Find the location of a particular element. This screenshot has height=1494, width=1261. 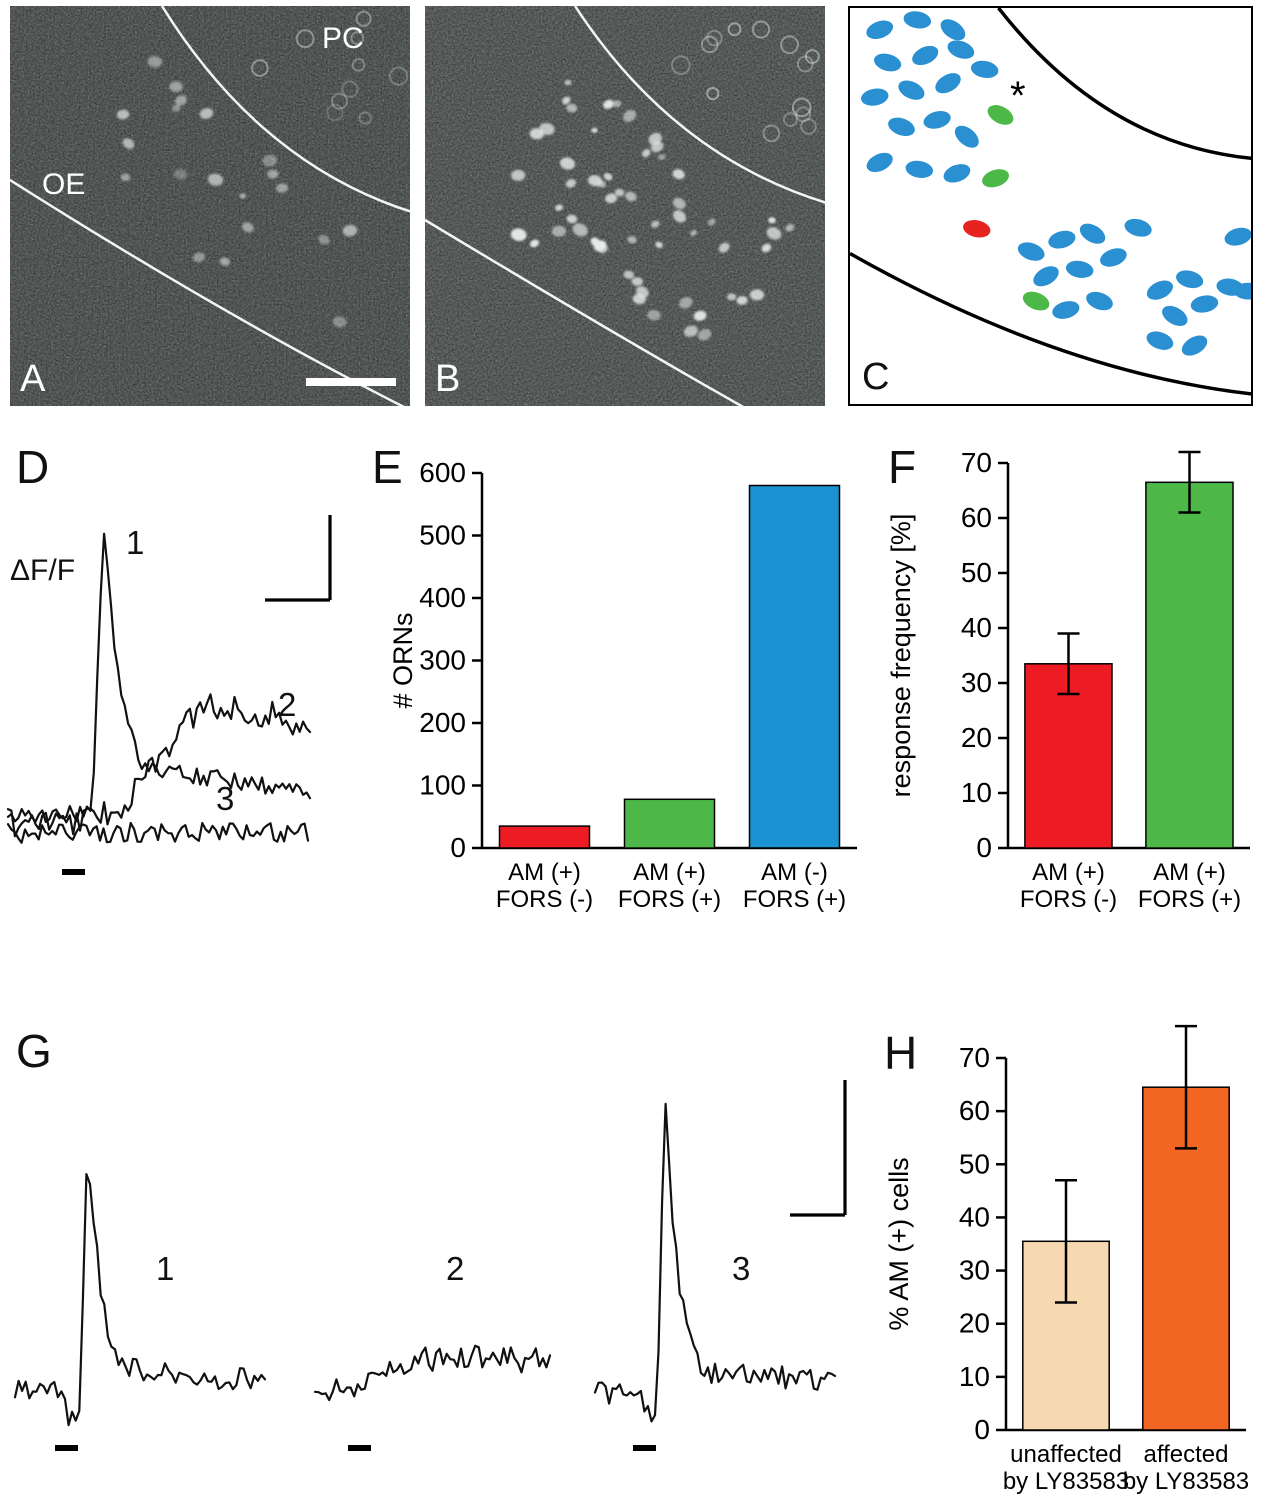

panel-H-letter: H is located at coordinates (901, 1053).